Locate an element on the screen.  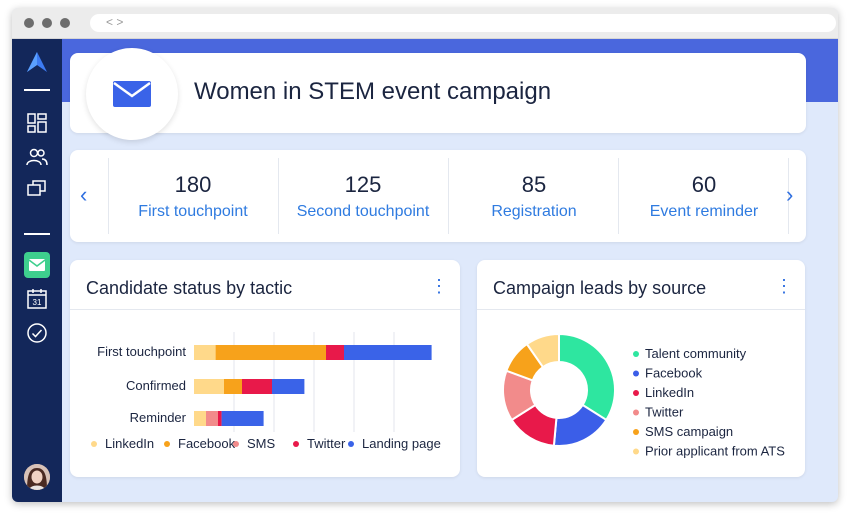
bar-category-label: Reminder is located at coordinates (158, 417).